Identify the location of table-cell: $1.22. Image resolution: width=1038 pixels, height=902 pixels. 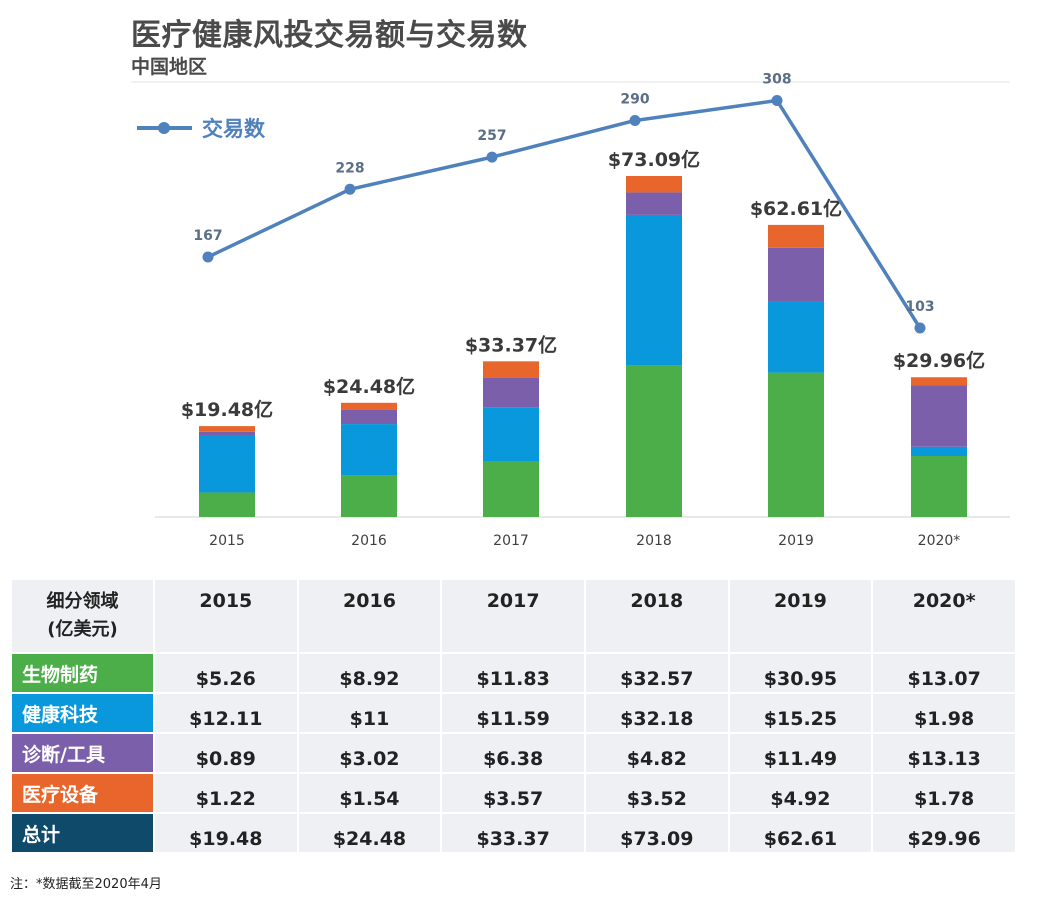
(226, 793).